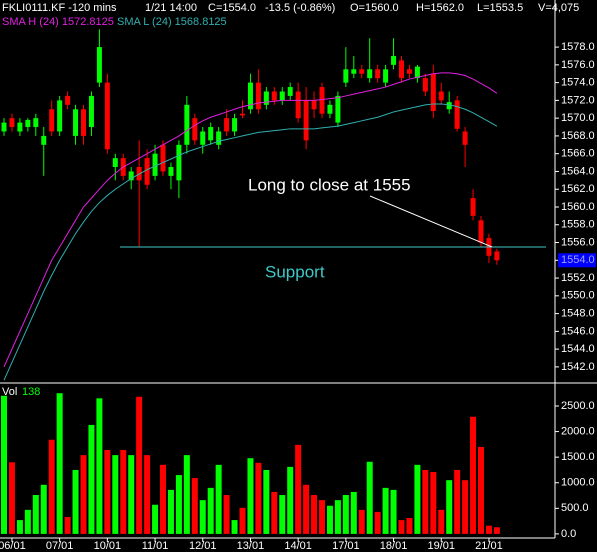  Describe the element at coordinates (431, 221) in the screenshot. I see `annotation-arrow` at that location.